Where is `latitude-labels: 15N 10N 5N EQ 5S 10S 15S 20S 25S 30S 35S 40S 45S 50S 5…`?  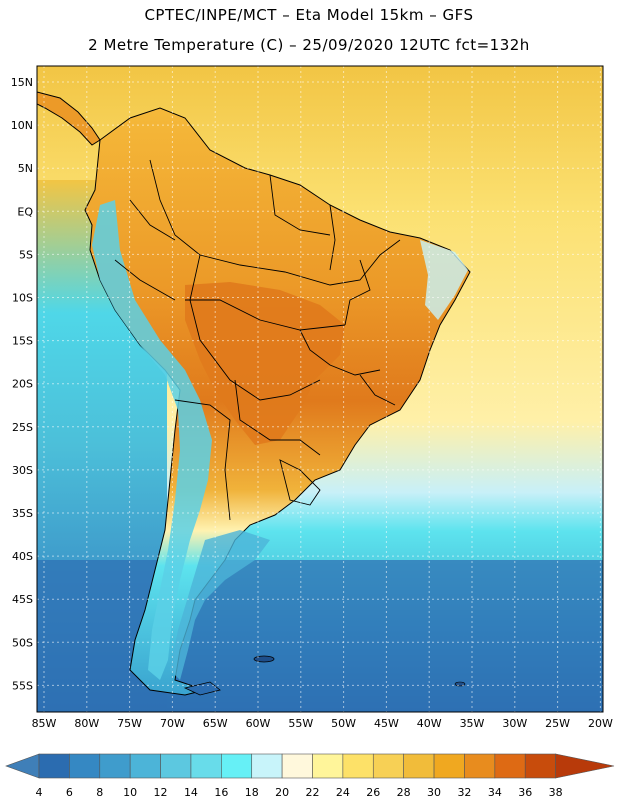
latitude-labels: 15N 10N 5N EQ 5S 10S 15S 20S 25S 30S 35S 40S 45S 50S 5… is located at coordinates (22, 384).